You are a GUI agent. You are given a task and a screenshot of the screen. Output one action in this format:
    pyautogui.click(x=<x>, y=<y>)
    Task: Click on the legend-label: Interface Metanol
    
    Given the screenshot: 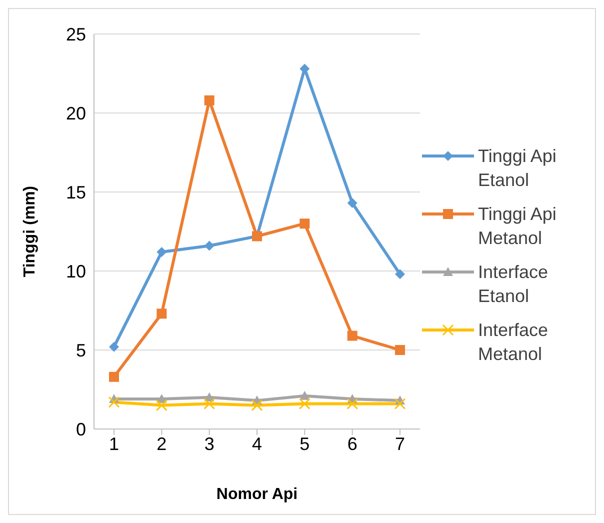 What is the action you would take?
    pyautogui.click(x=514, y=342)
    